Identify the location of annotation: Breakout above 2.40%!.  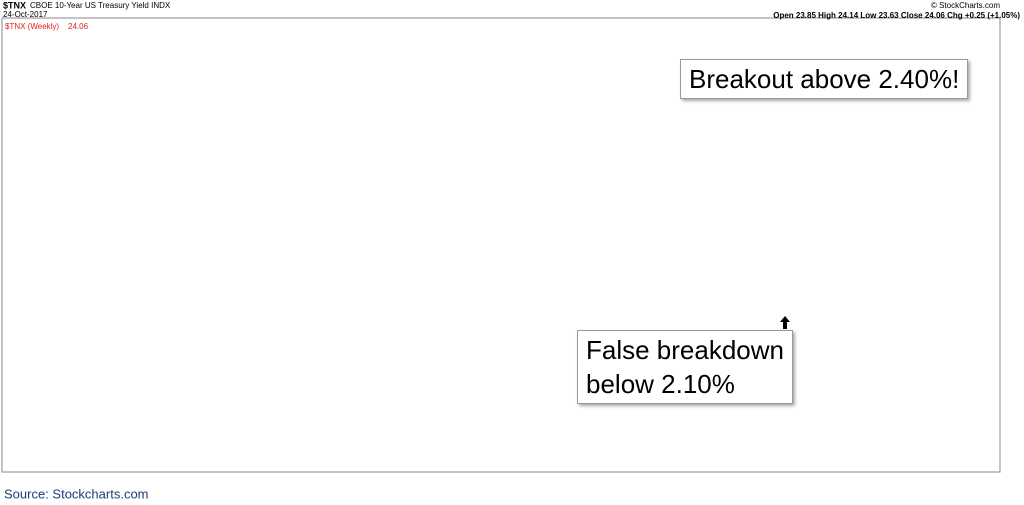
(824, 79).